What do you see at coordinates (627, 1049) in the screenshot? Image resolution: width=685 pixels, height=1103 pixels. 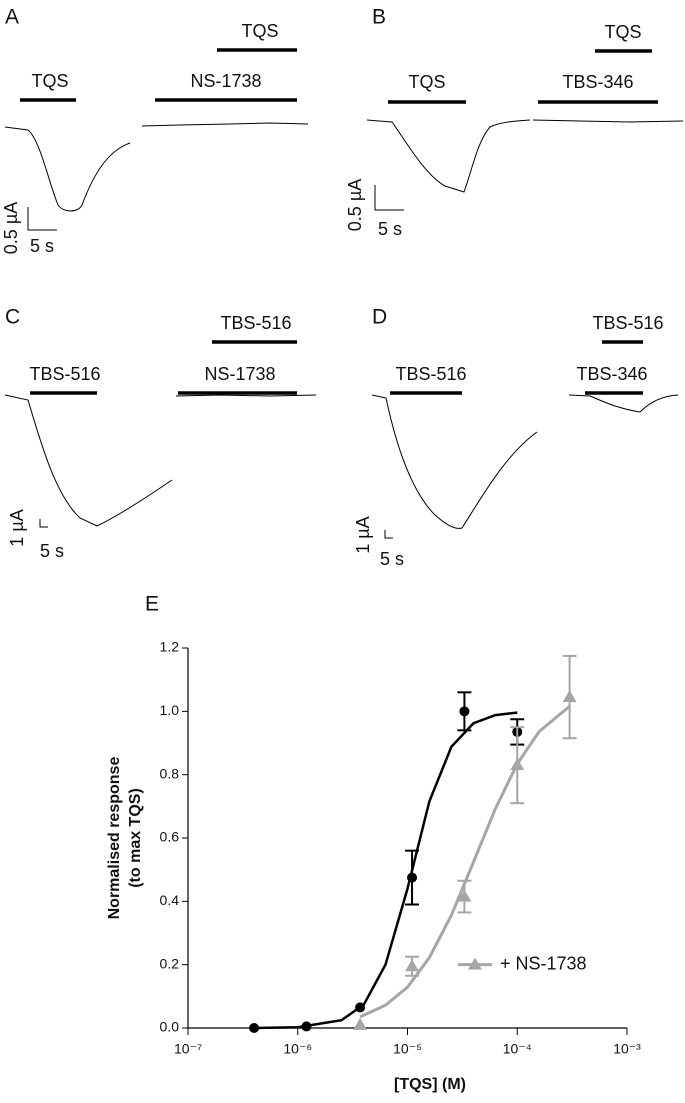 I see `x-tick-label: 10⁻³` at bounding box center [627, 1049].